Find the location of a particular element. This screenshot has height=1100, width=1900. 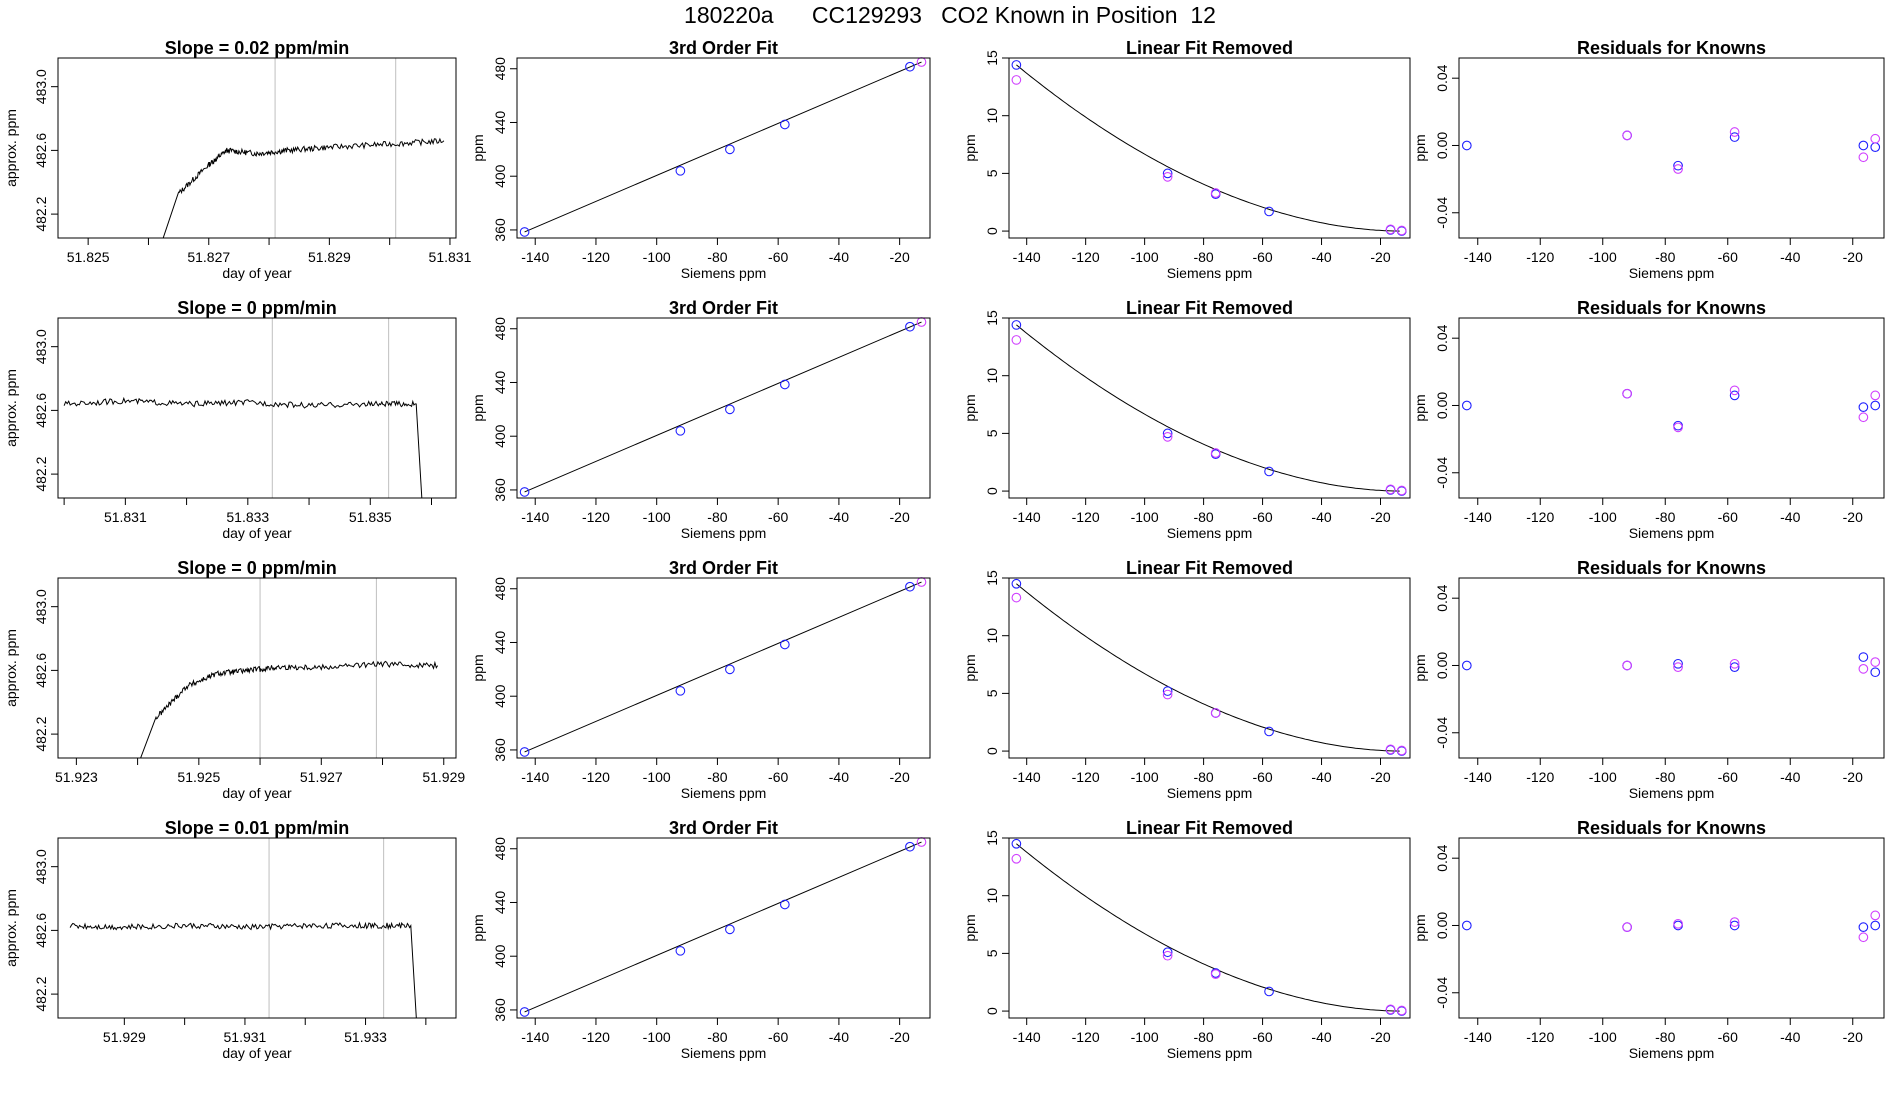

y-tick-label: 0.04 is located at coordinates (1442, 77).